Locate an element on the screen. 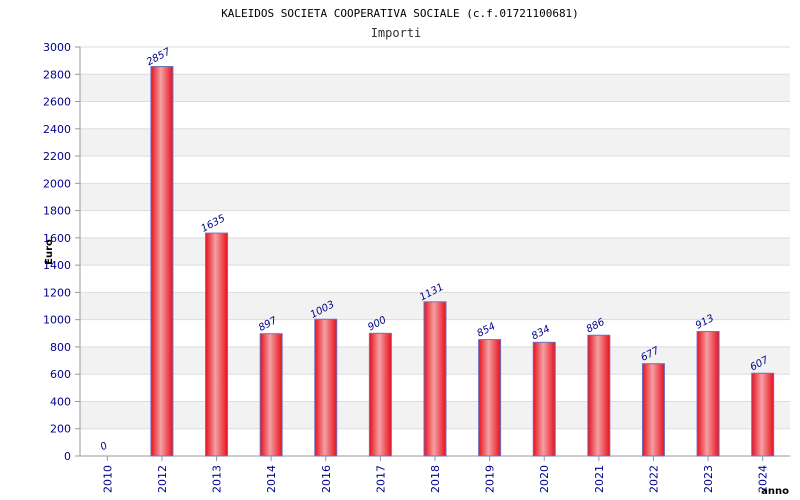 This screenshot has width=800, height=500. y-tick-label: 3000 is located at coordinates (57, 47).